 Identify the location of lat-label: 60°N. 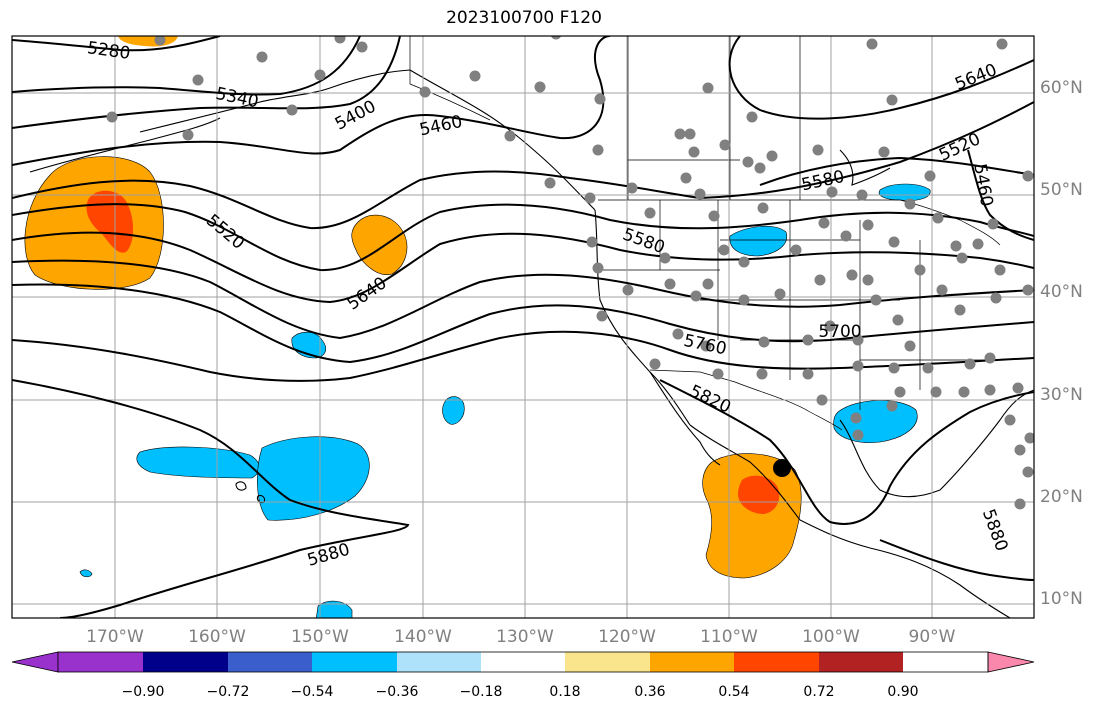
(1061, 88).